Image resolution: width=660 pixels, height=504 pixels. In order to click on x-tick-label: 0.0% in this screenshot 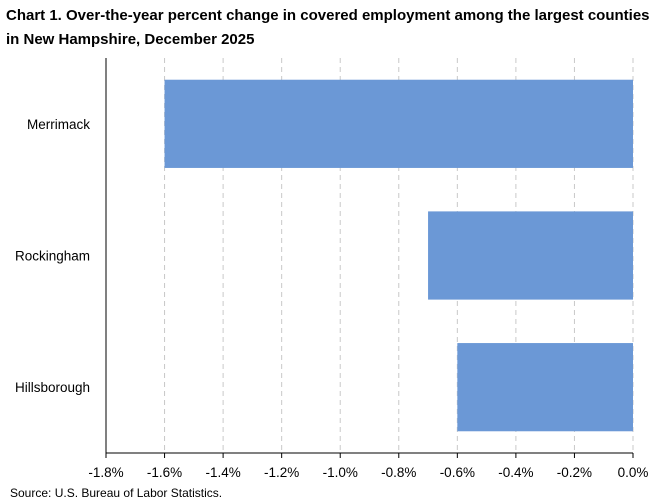, I will do `click(633, 472)`.